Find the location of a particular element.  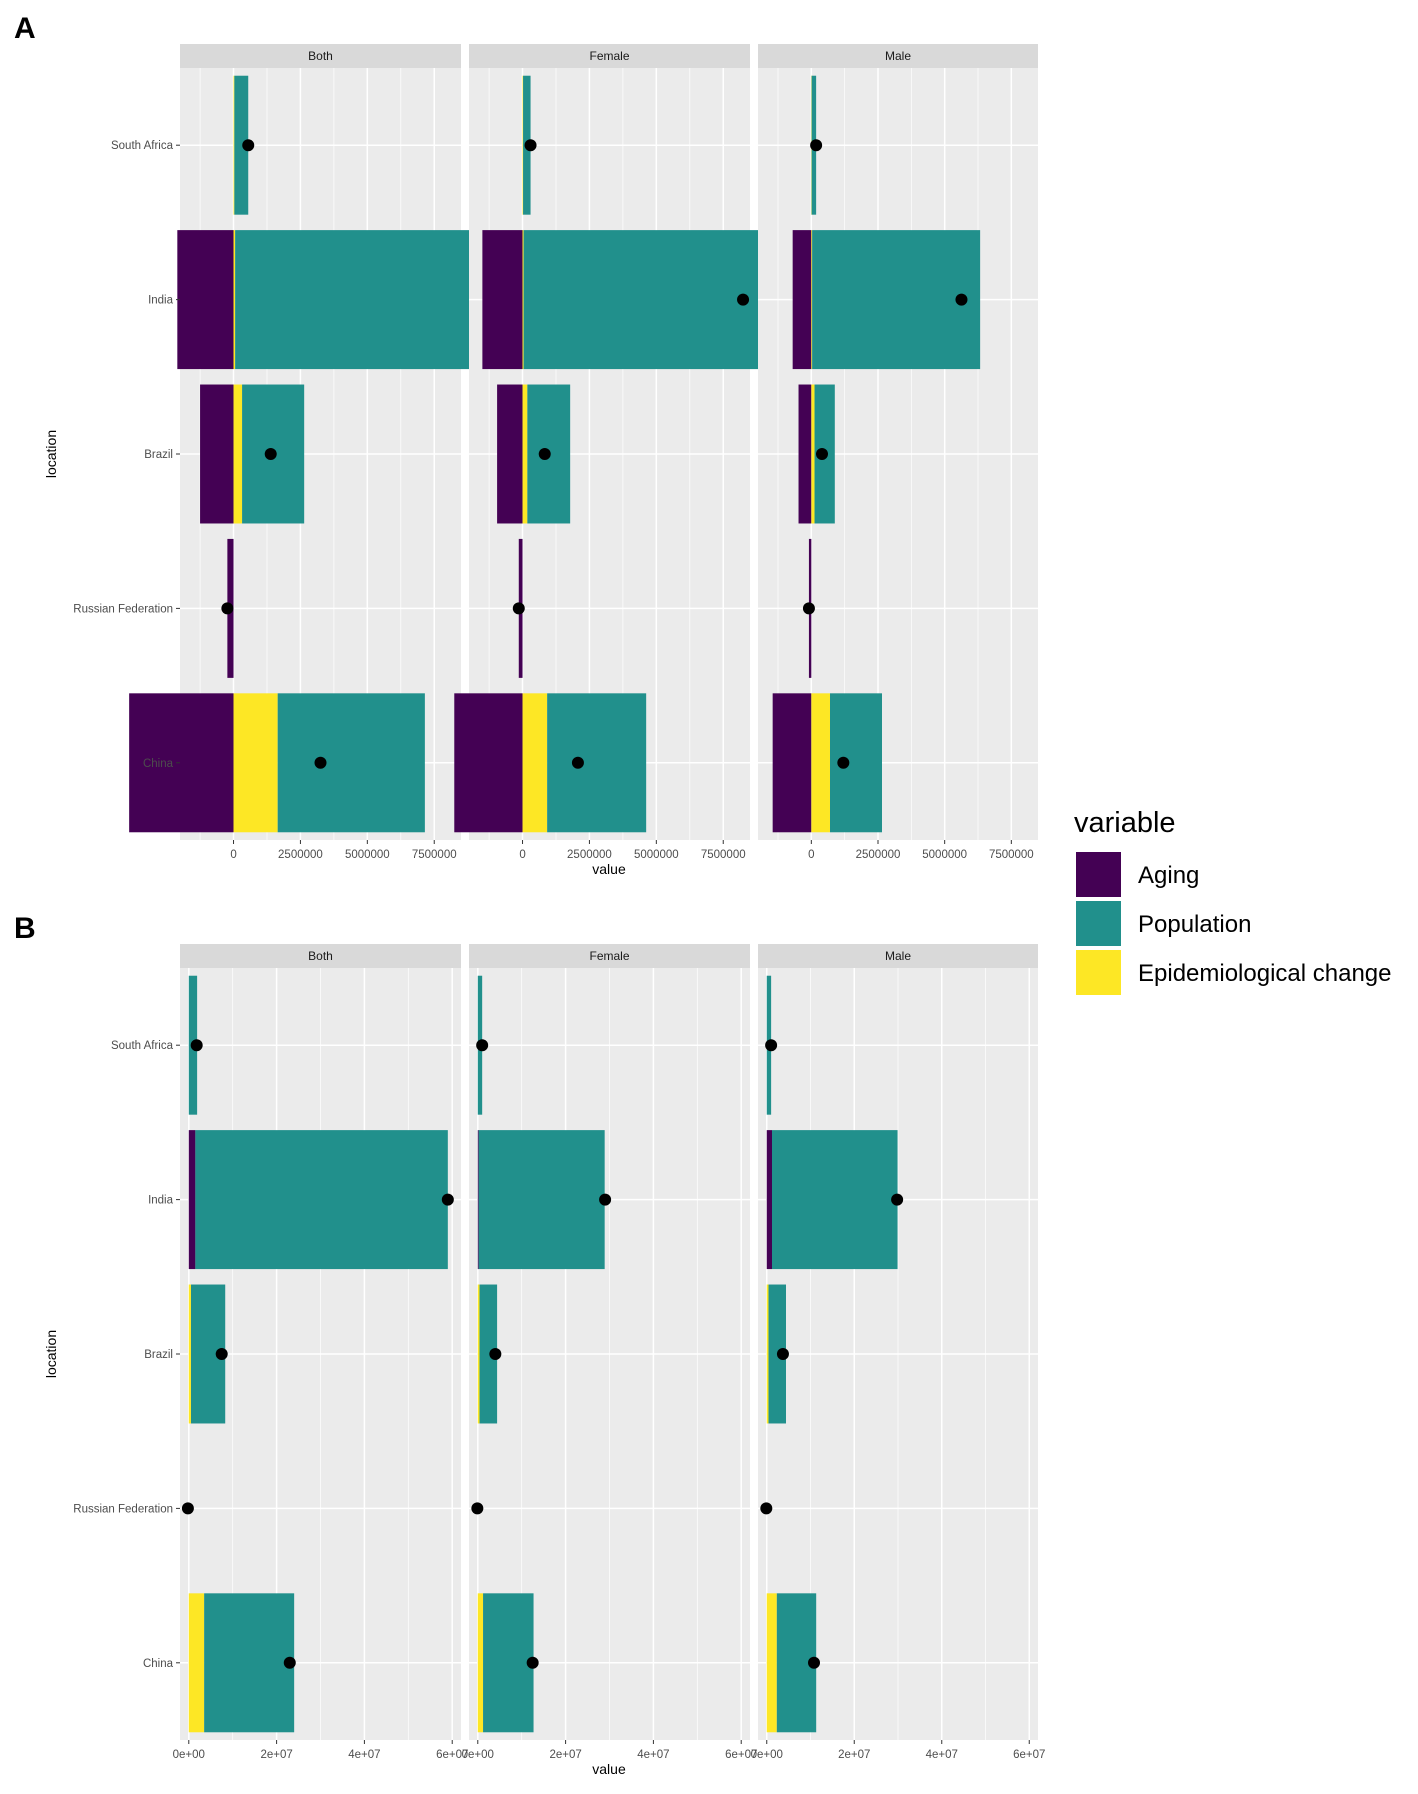

facet-female: Female 0 2500000 5000000 7500000 is located at coordinates (619, 452).